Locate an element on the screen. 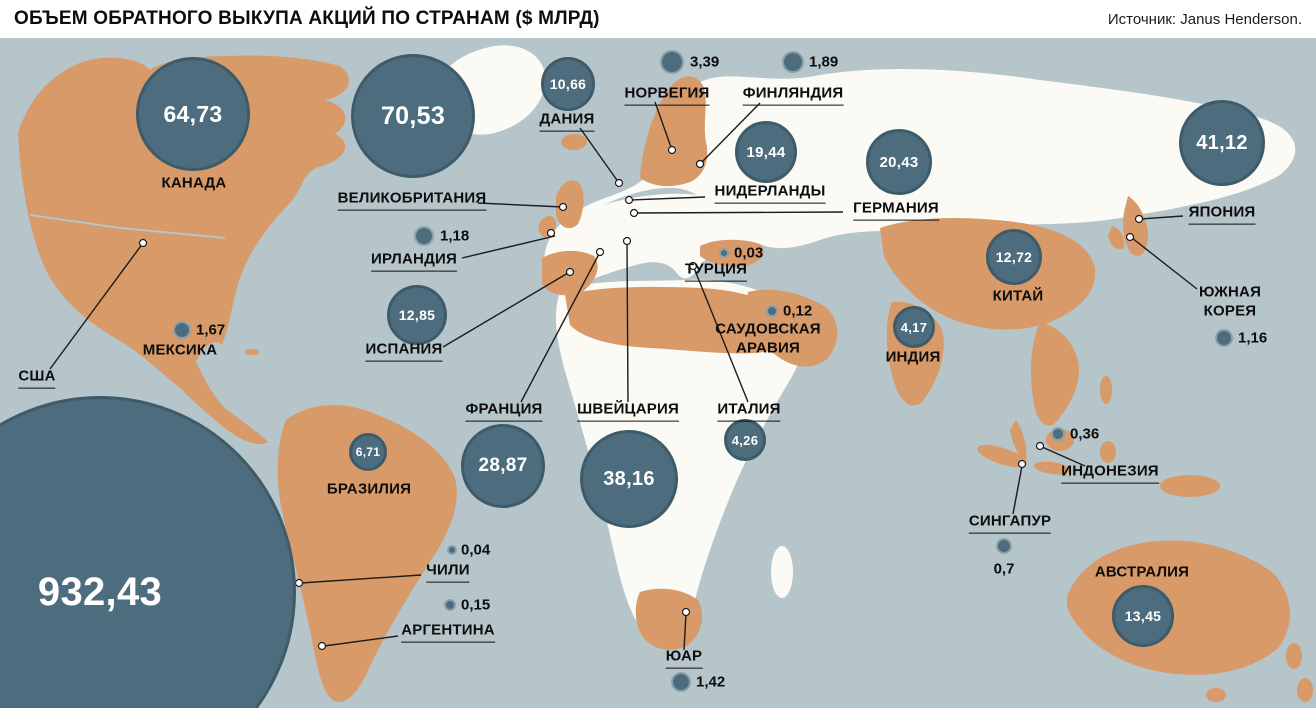 The width and height of the screenshot is (1316, 708). value-singapore: 0,7 is located at coordinates (1004, 569).